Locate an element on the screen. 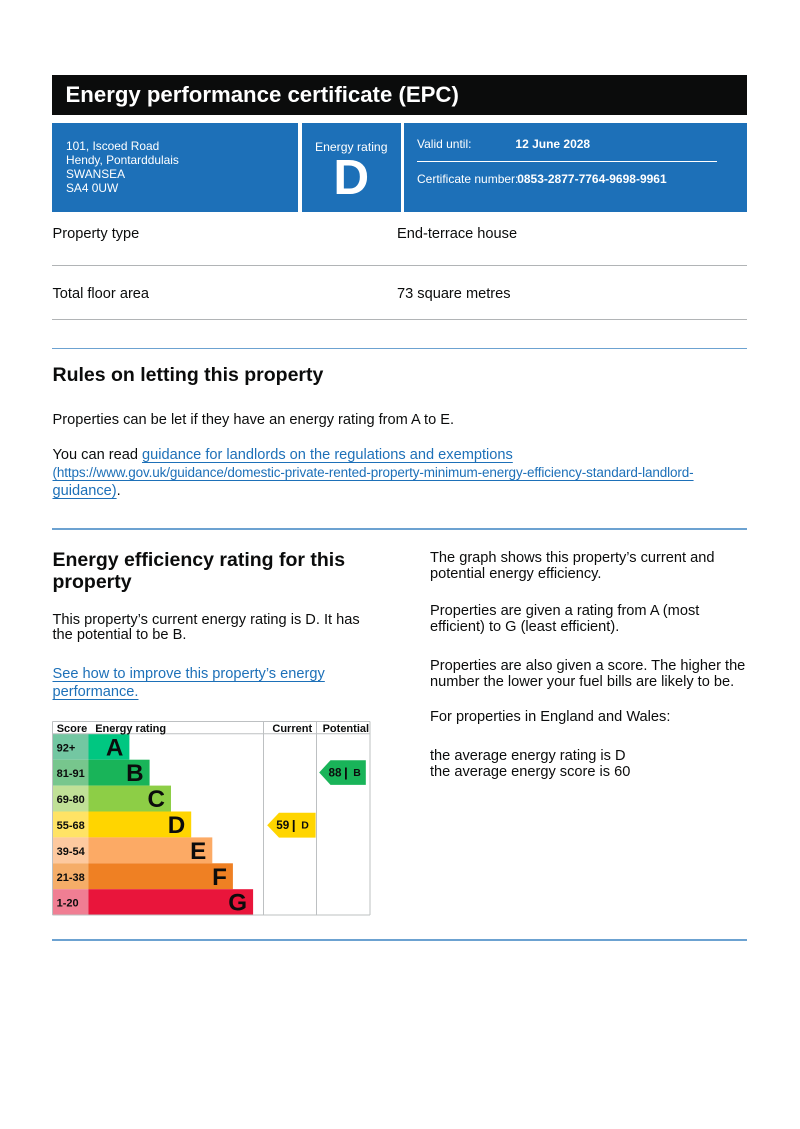  svg-text: 39-54 is located at coordinates (71, 852).